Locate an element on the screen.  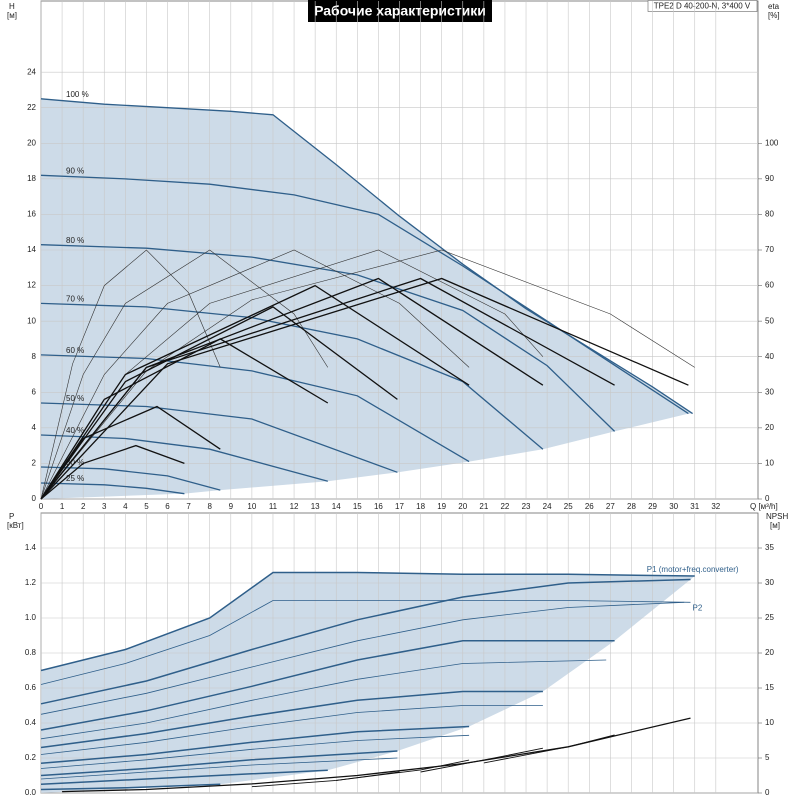
x-tick-label: 23 is located at coordinates (526, 506).